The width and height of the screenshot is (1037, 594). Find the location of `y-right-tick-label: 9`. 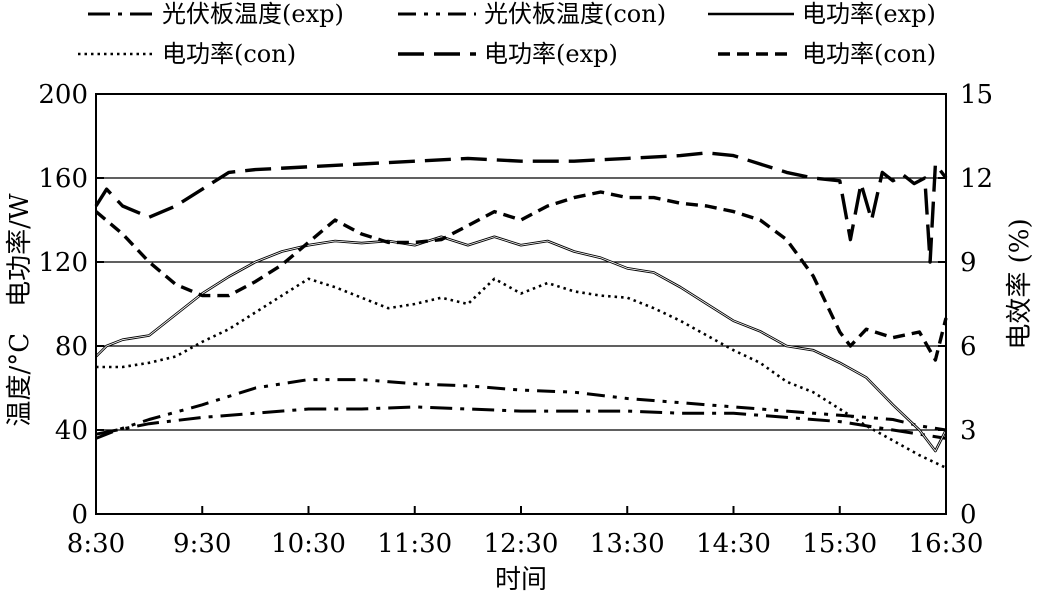

y-right-tick-label: 9 is located at coordinates (968, 263).